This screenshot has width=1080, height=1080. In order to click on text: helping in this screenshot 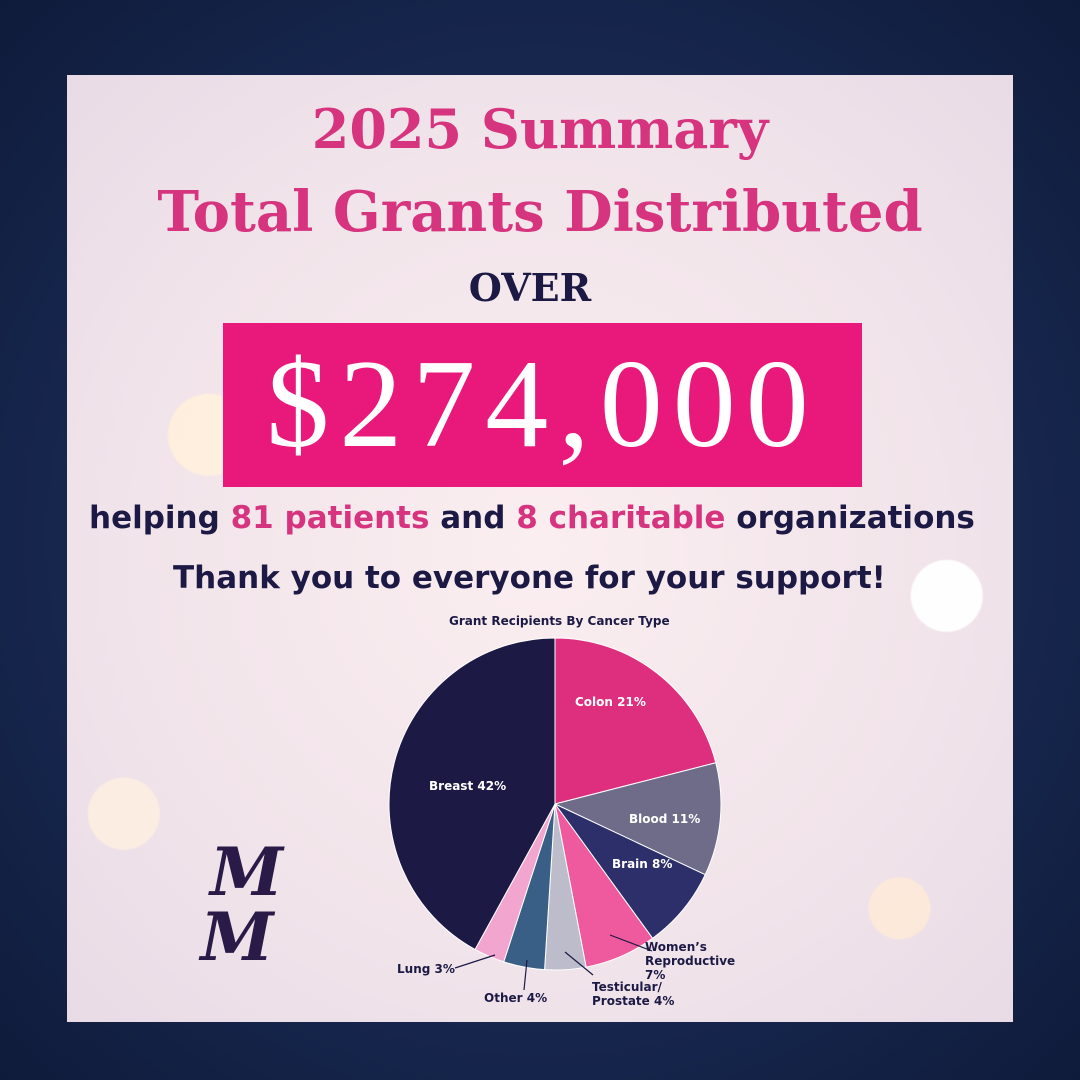, I will do `click(154, 518)`.